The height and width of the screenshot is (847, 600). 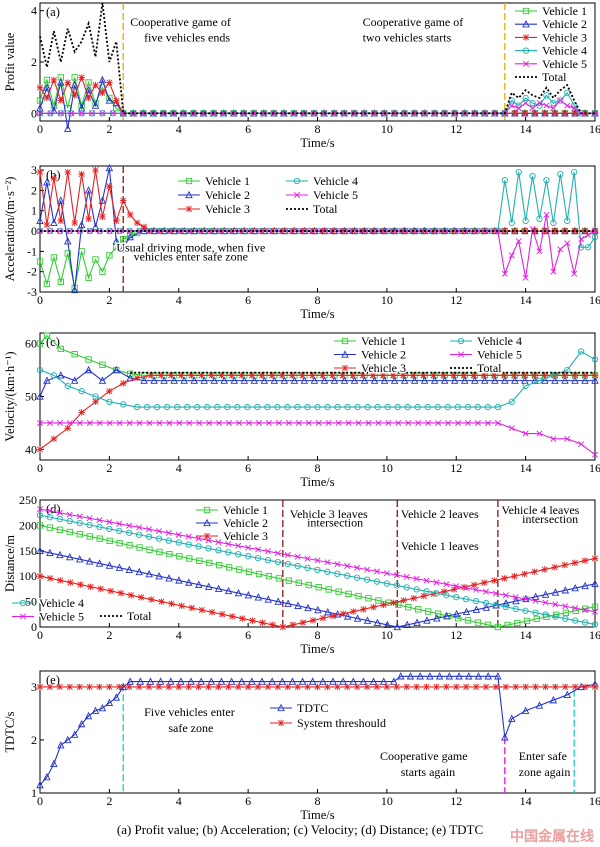 I want to click on y-tick-label: 250, so click(x=28, y=500).